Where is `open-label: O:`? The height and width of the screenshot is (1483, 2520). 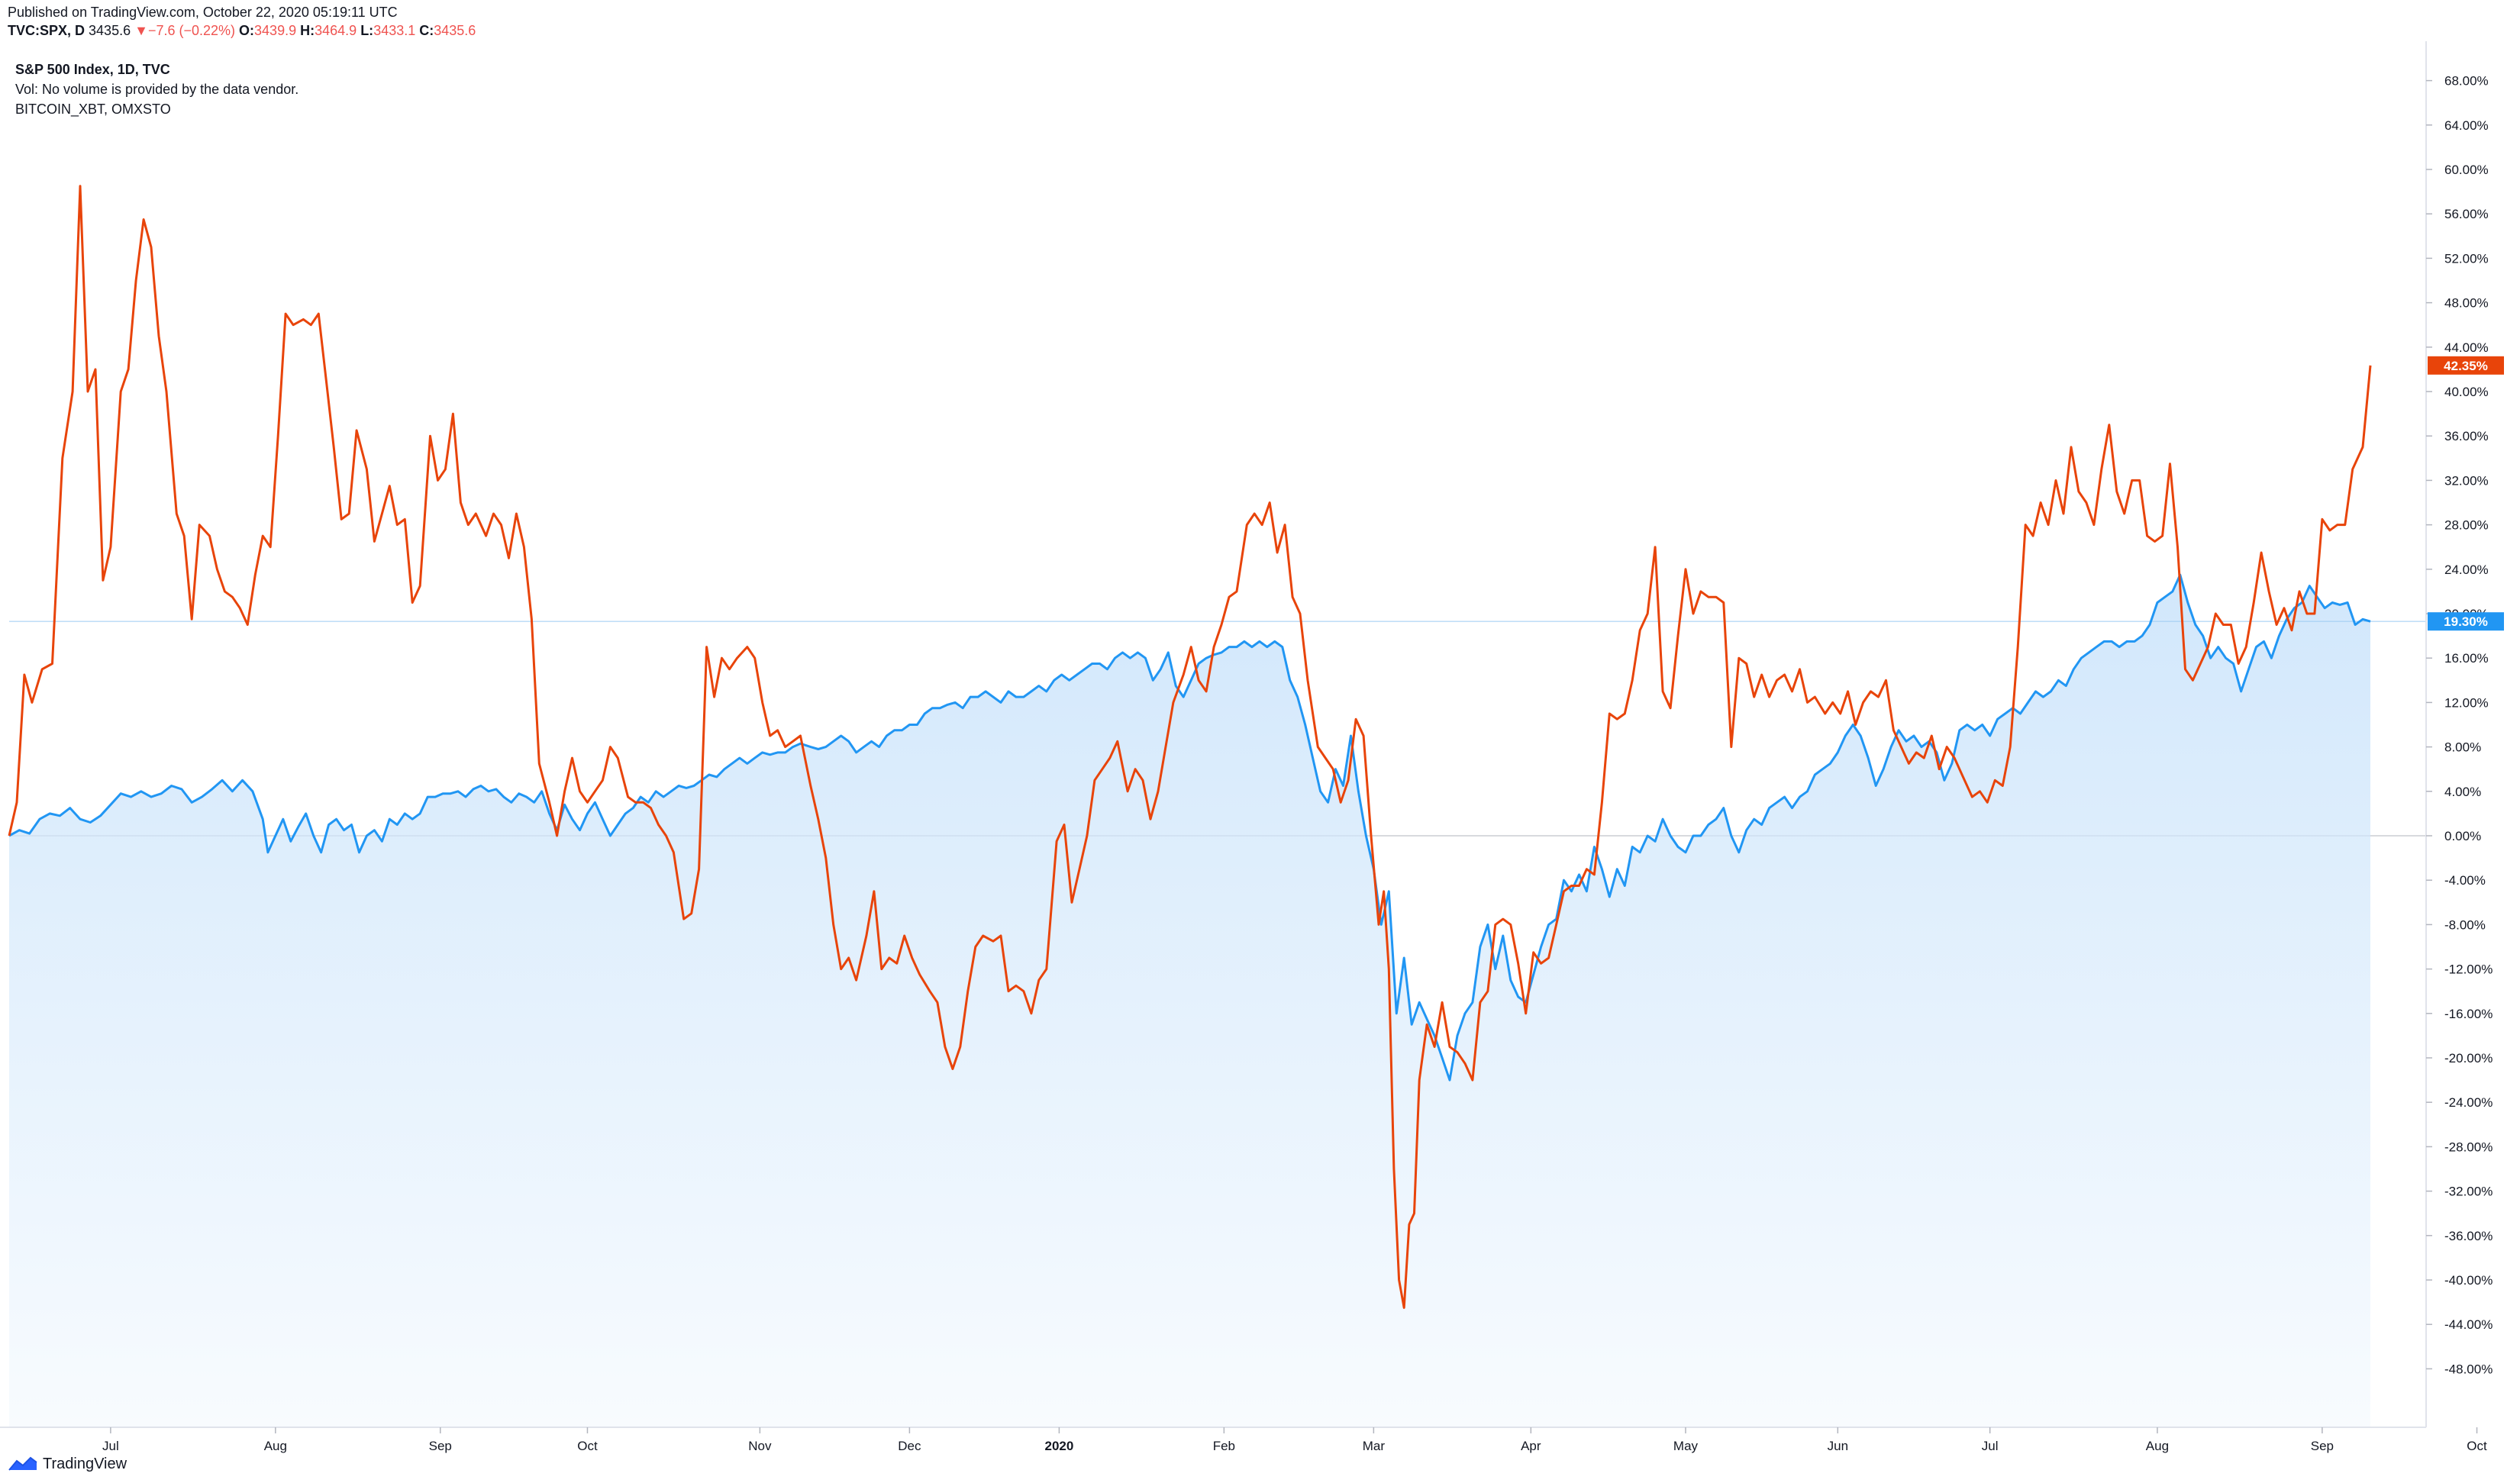
open-label: O: is located at coordinates (247, 31).